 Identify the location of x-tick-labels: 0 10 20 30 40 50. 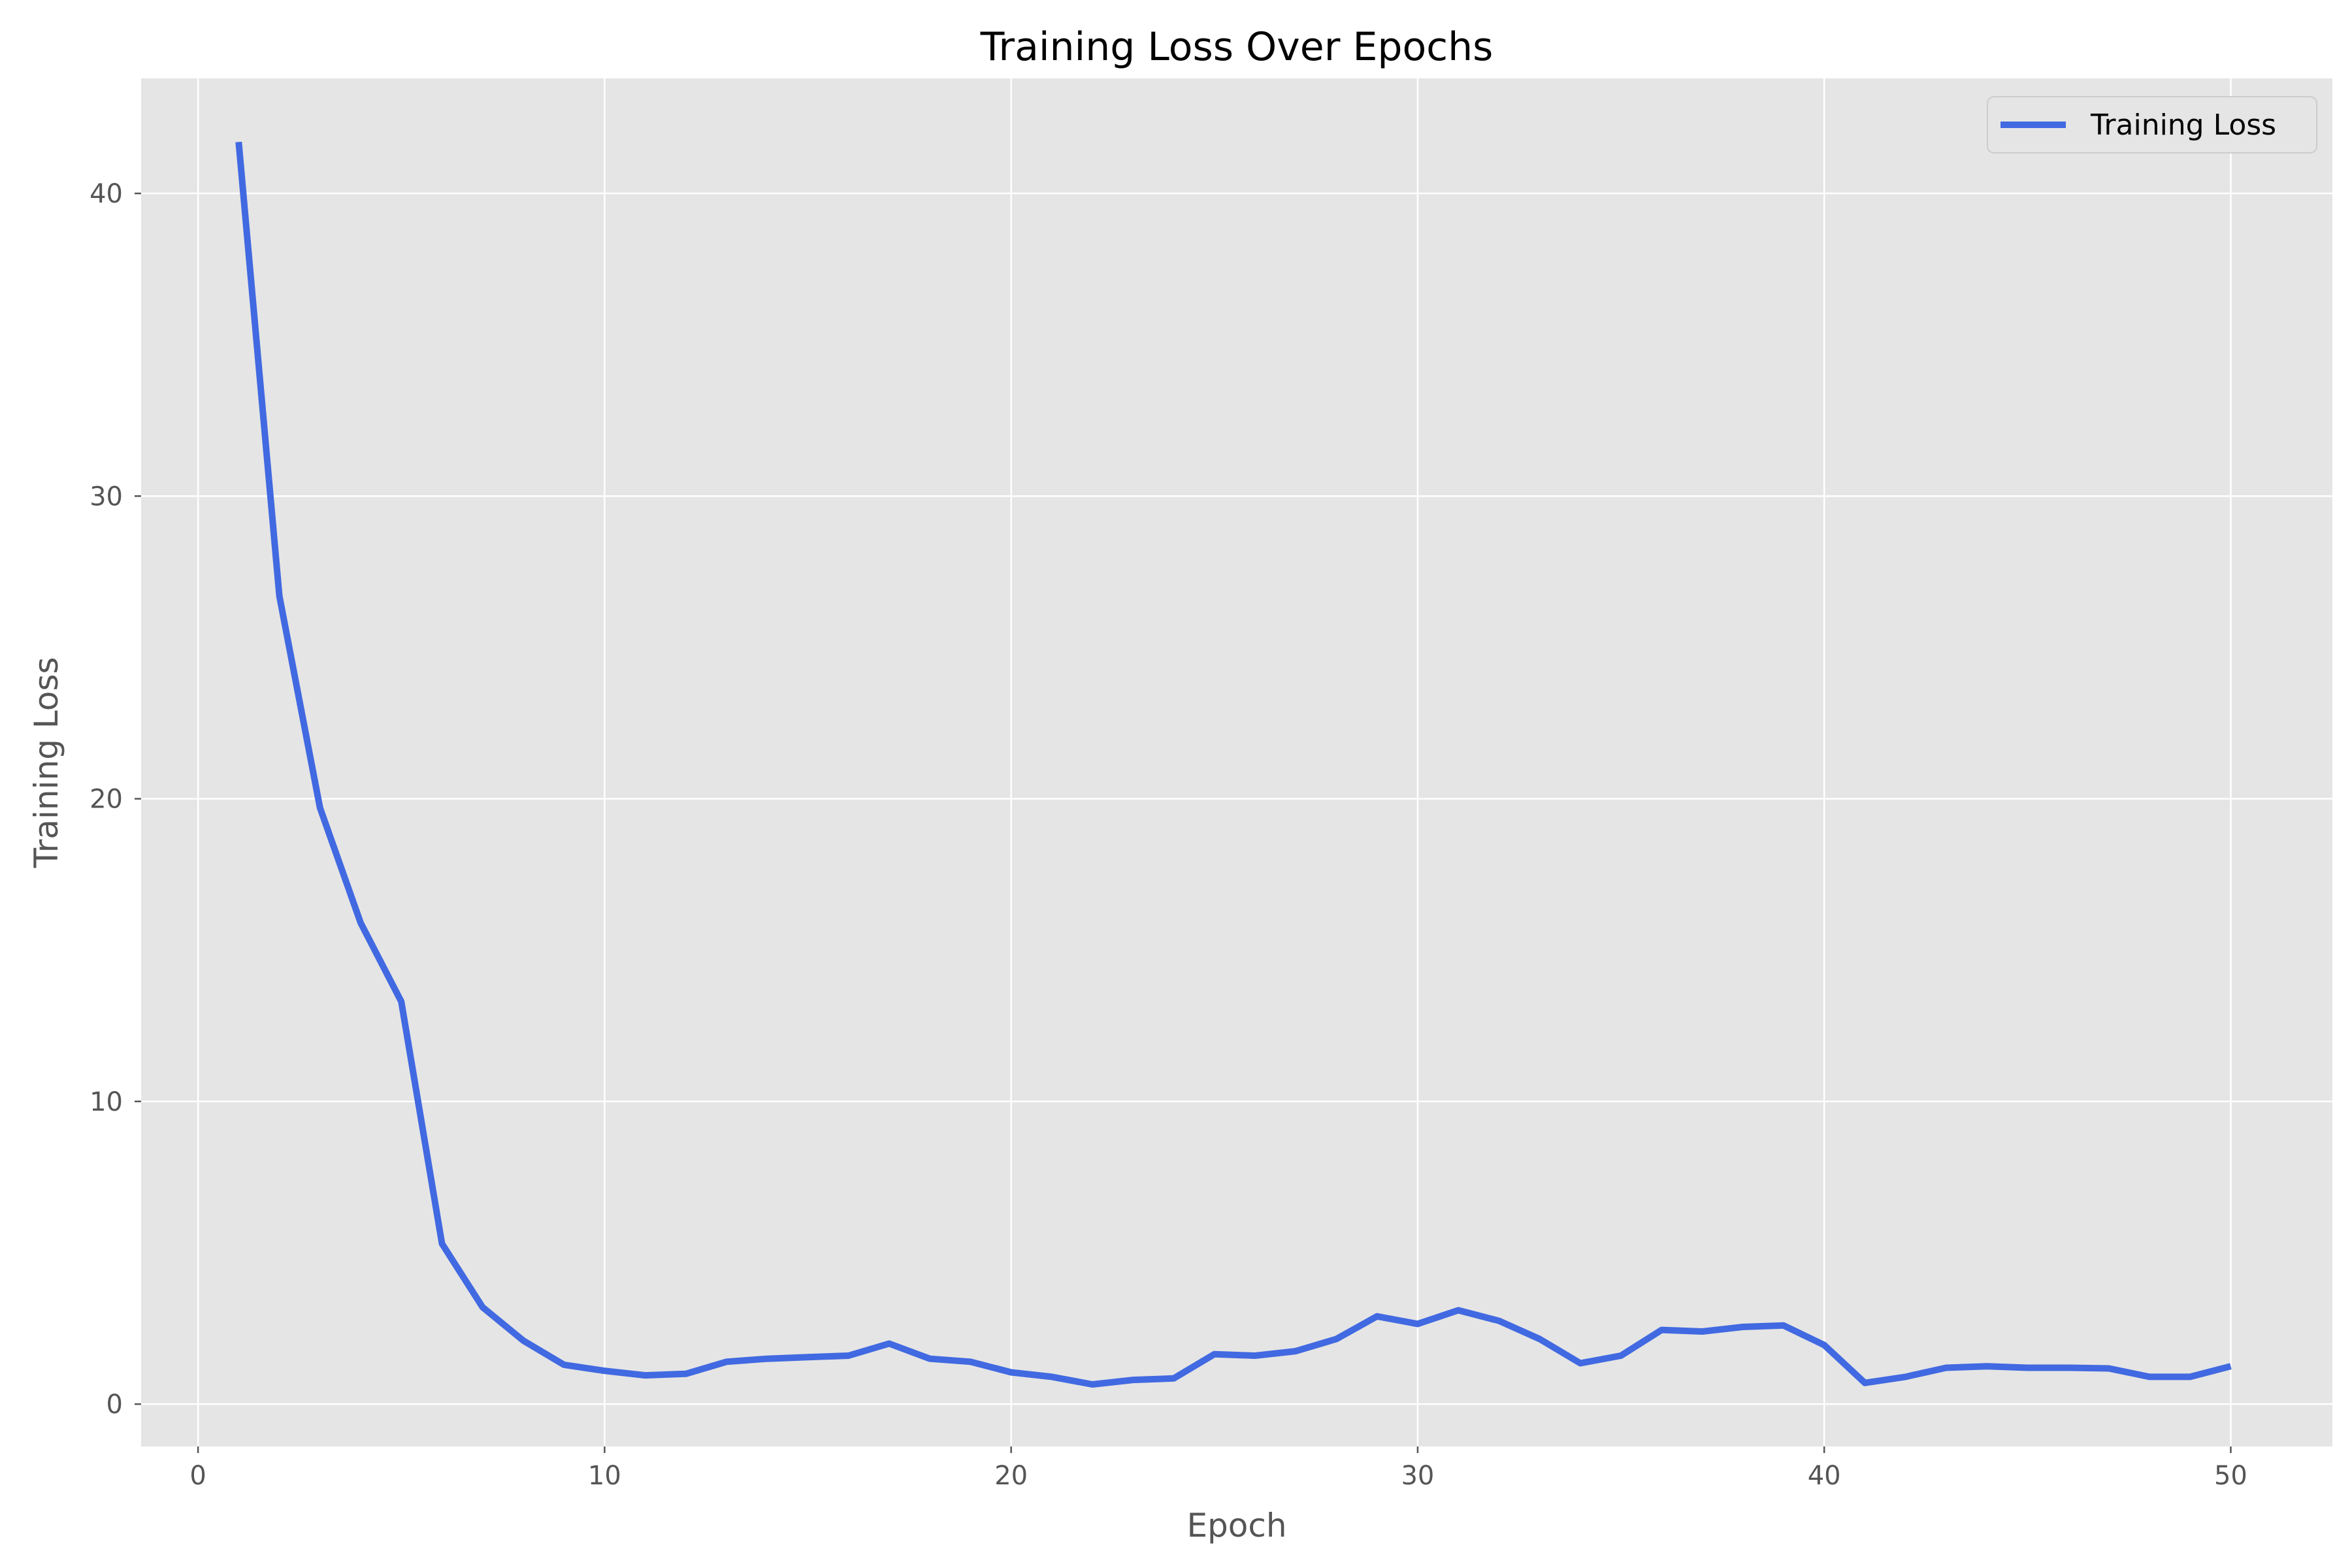
(1218, 1476).